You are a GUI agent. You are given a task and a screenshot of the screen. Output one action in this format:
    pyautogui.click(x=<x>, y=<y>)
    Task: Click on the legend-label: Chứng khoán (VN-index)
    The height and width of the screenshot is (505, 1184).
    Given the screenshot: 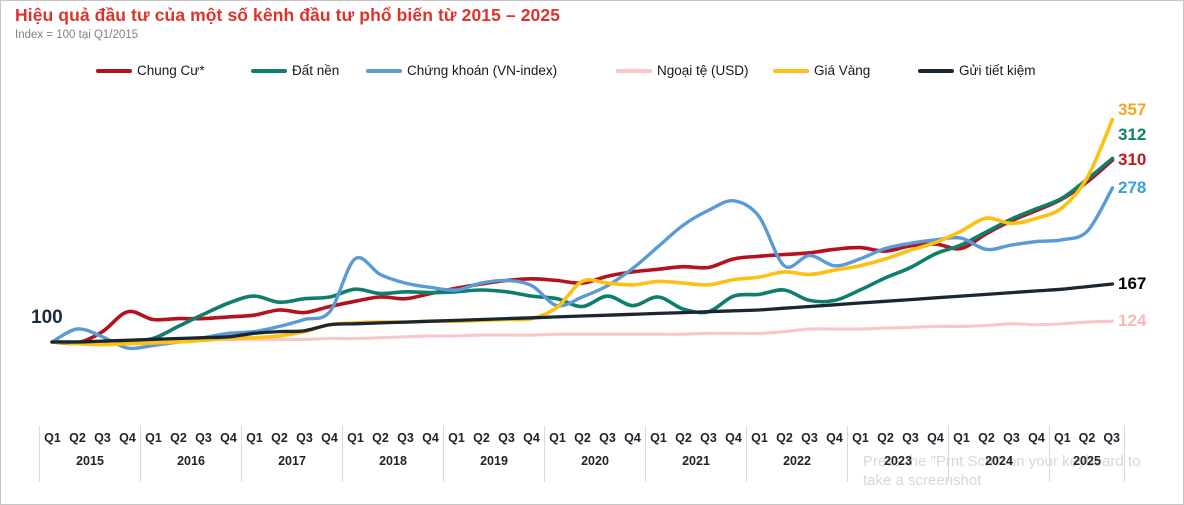 What is the action you would take?
    pyautogui.click(x=482, y=70)
    